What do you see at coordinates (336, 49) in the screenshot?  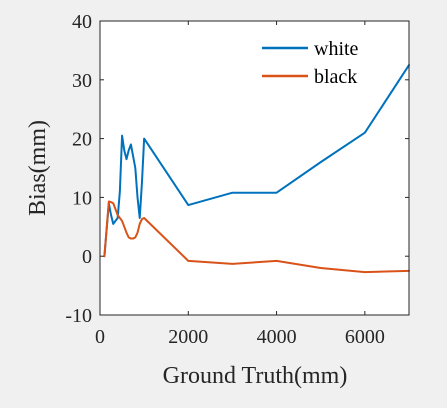 I see `legend-label-white: white` at bounding box center [336, 49].